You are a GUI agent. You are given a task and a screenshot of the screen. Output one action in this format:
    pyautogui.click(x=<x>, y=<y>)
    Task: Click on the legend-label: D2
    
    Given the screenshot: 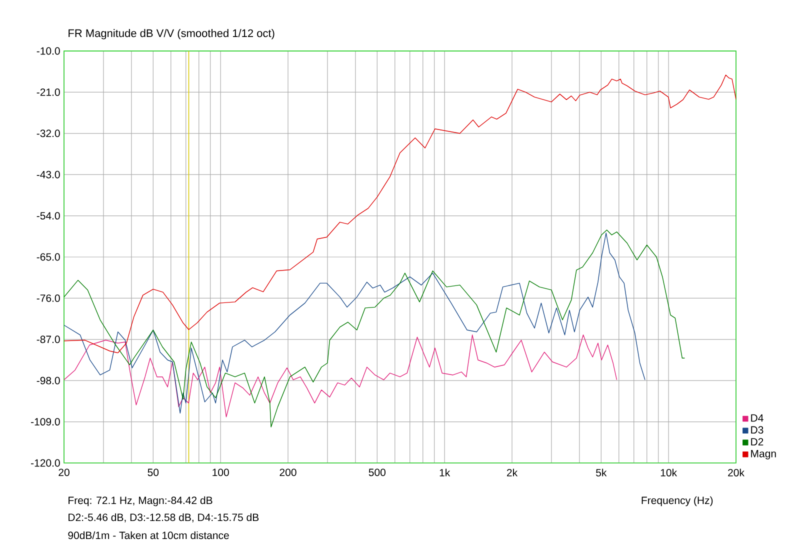 What is the action you would take?
    pyautogui.click(x=757, y=442)
    